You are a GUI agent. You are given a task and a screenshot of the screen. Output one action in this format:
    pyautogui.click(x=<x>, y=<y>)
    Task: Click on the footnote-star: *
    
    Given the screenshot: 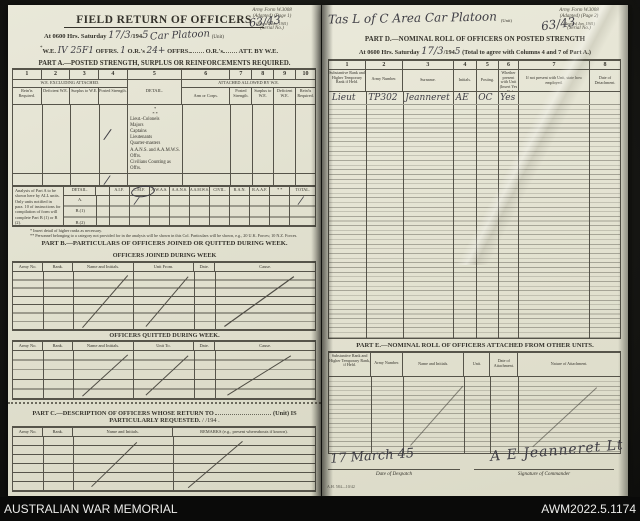 What is the action you would take?
    pyautogui.click(x=41, y=48)
    